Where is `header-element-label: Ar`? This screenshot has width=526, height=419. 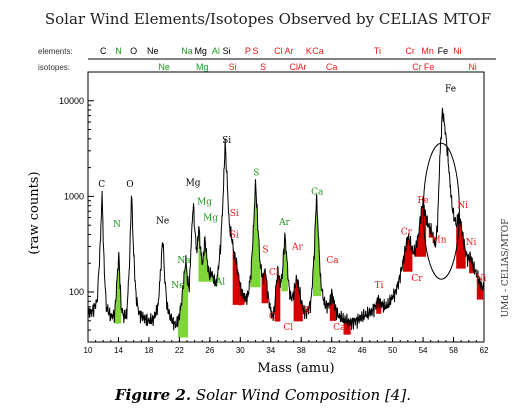 header-element-label: Ar is located at coordinates (289, 51).